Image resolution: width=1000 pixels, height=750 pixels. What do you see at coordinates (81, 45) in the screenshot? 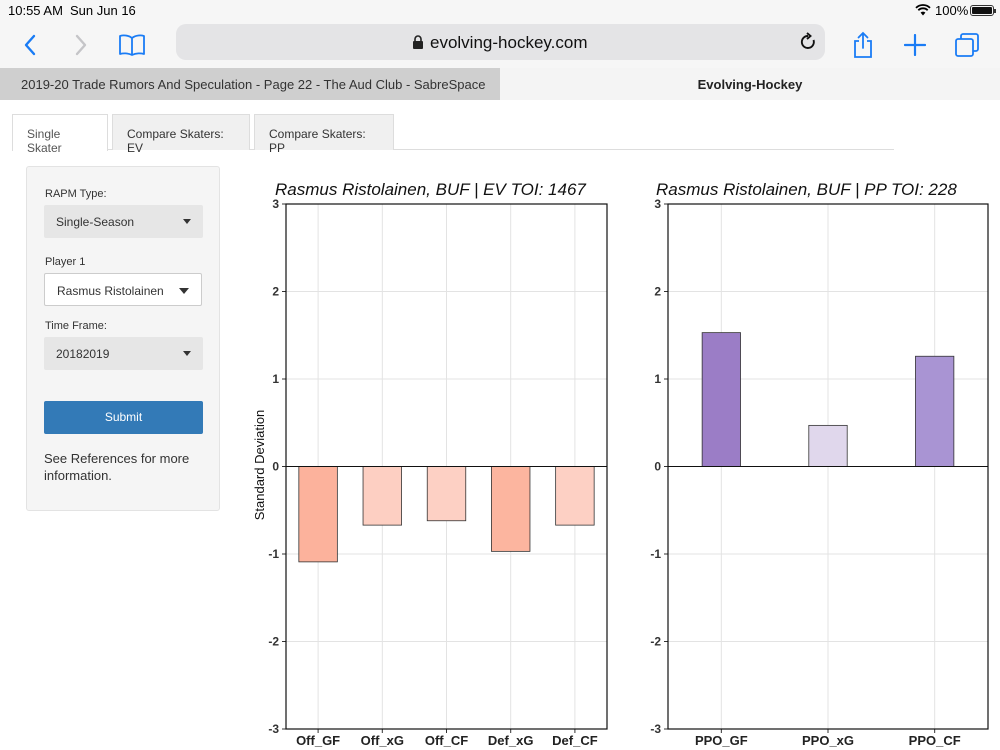
I see `forward-icon` at bounding box center [81, 45].